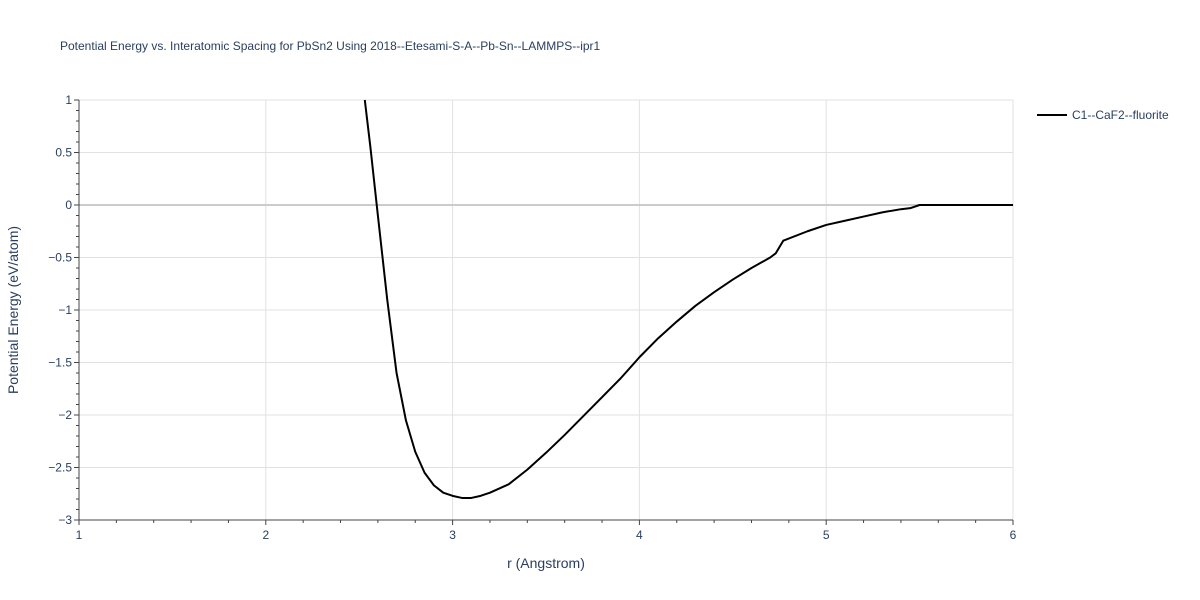 This screenshot has height=600, width=1200. I want to click on legend-label: C1--CaF2--fluorite, so click(1120, 115).